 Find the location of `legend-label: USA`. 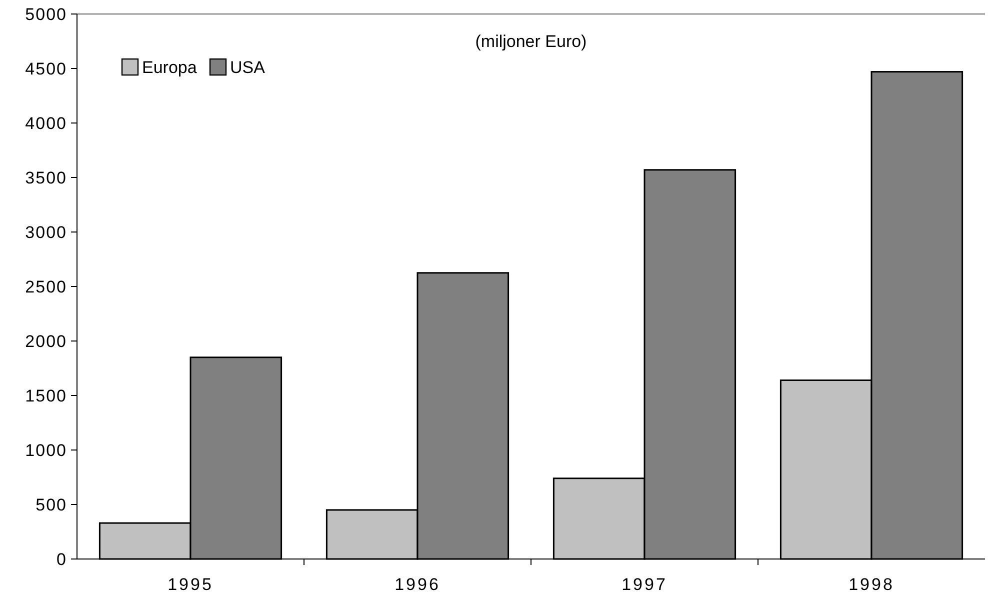

legend-label: USA is located at coordinates (248, 67).